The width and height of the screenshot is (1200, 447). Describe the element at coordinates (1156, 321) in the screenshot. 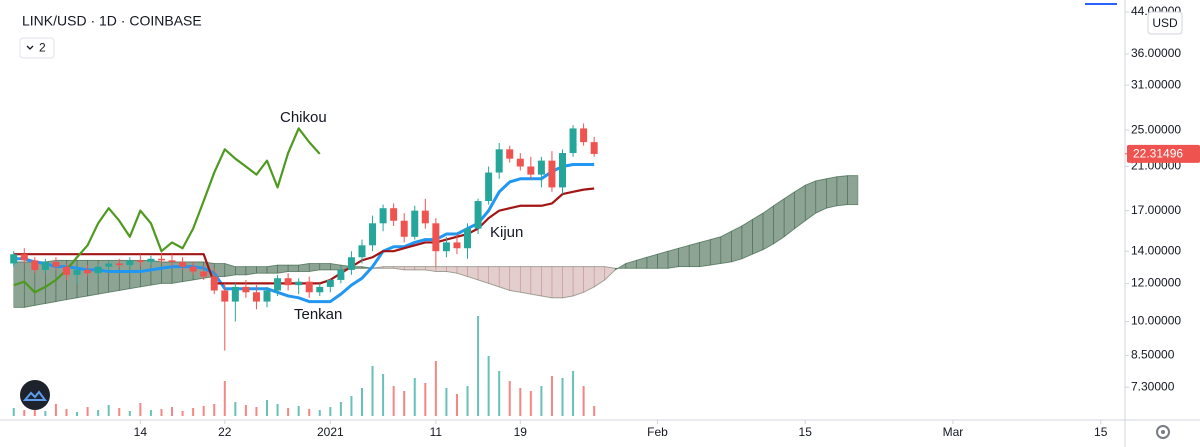

I see `y-tick-label: 10.00000` at that location.